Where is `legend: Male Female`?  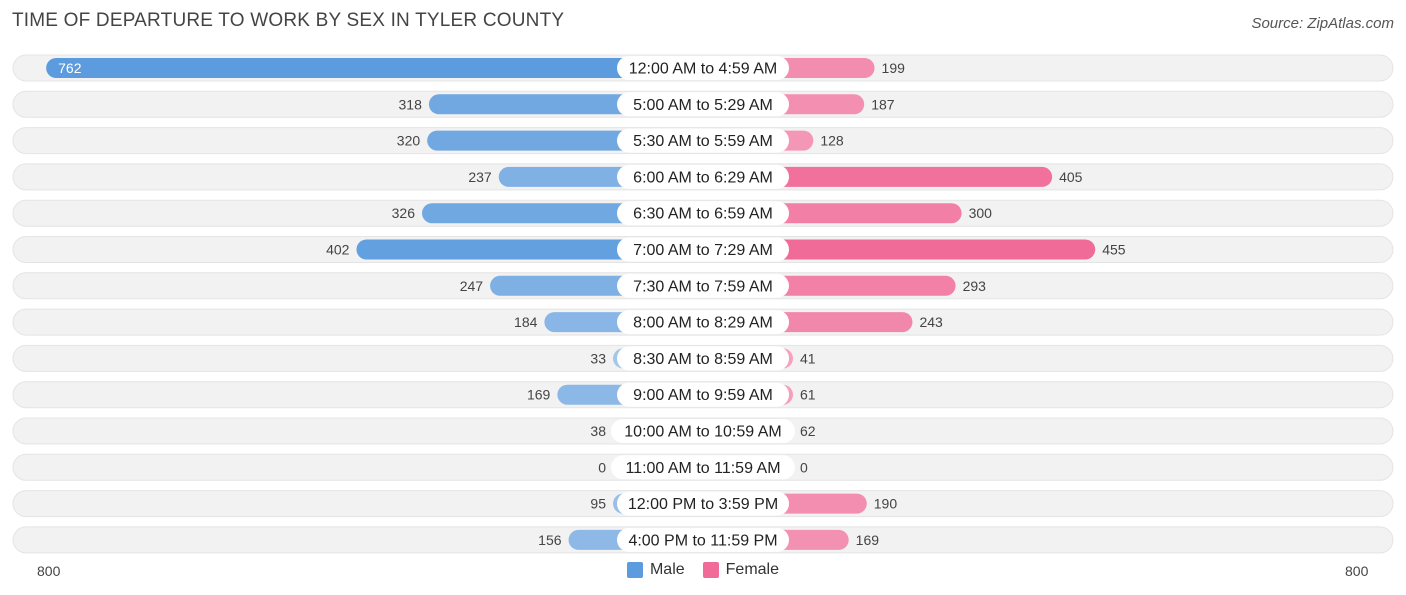
legend: Male Female is located at coordinates (703, 570).